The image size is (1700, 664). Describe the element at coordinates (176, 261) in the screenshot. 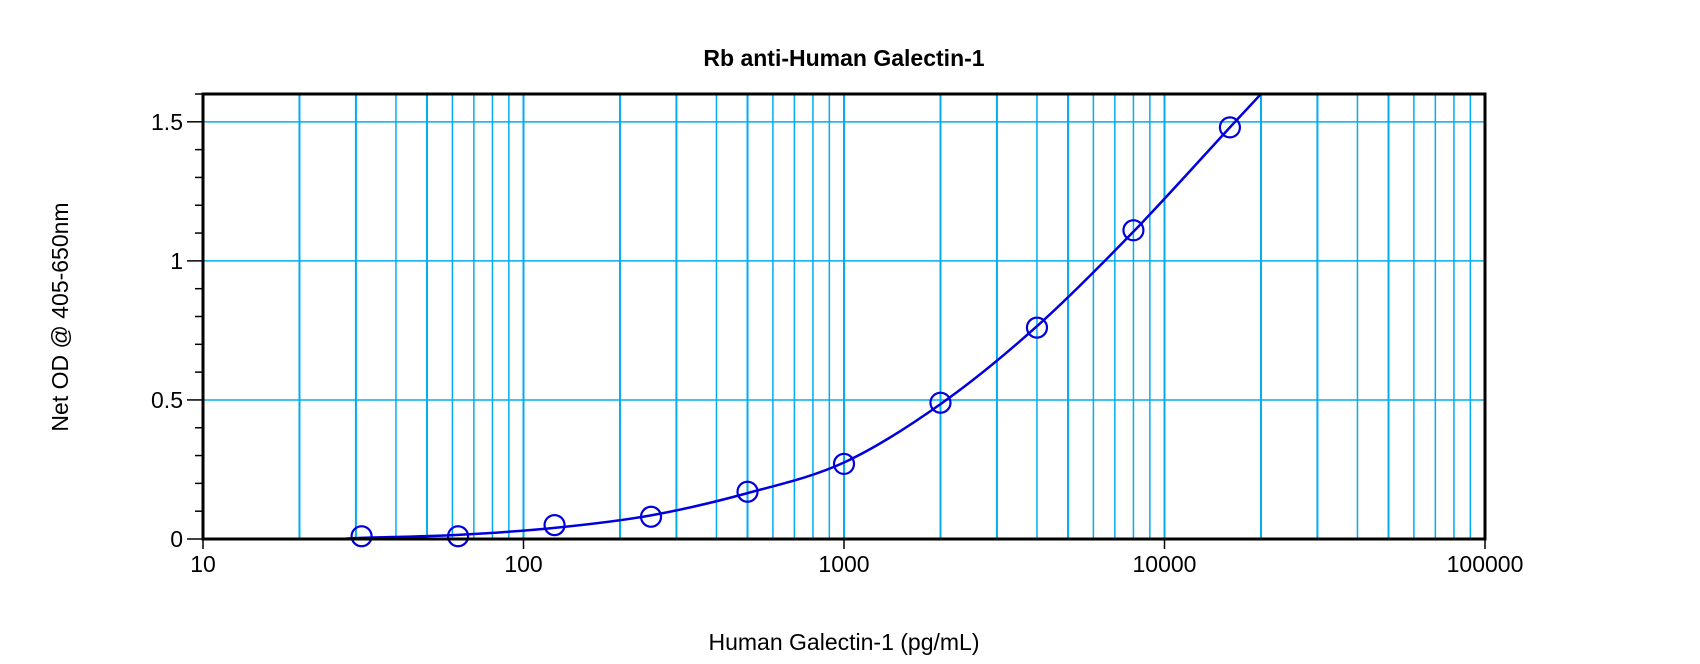

I see `y-tick-label: 1` at that location.